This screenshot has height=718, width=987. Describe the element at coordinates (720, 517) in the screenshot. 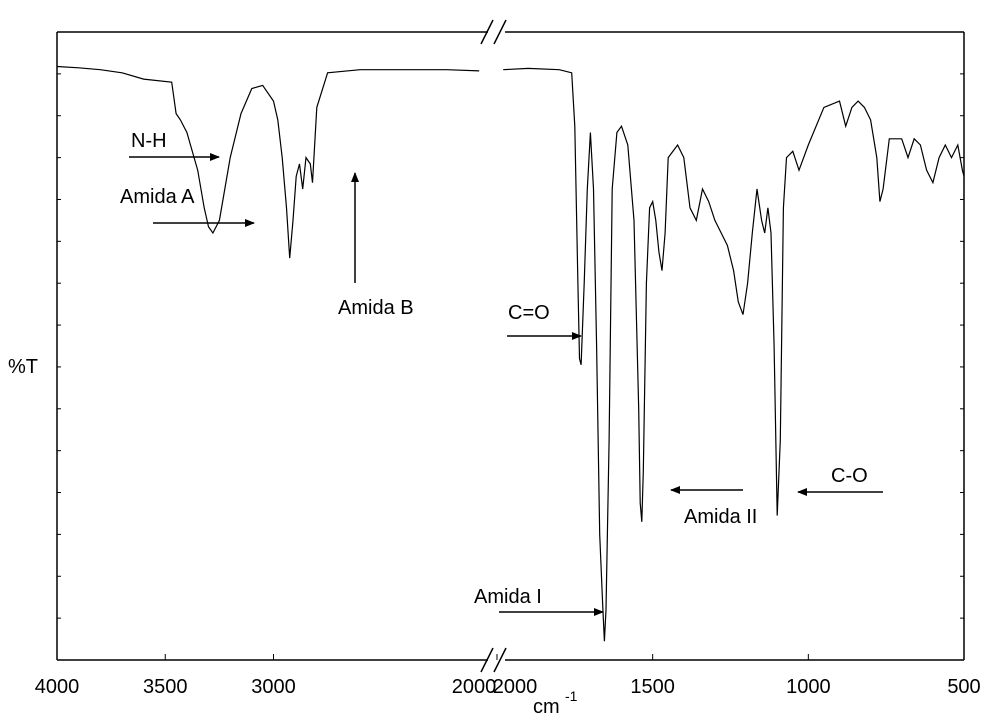

I see `annotation-label: Amida II` at that location.